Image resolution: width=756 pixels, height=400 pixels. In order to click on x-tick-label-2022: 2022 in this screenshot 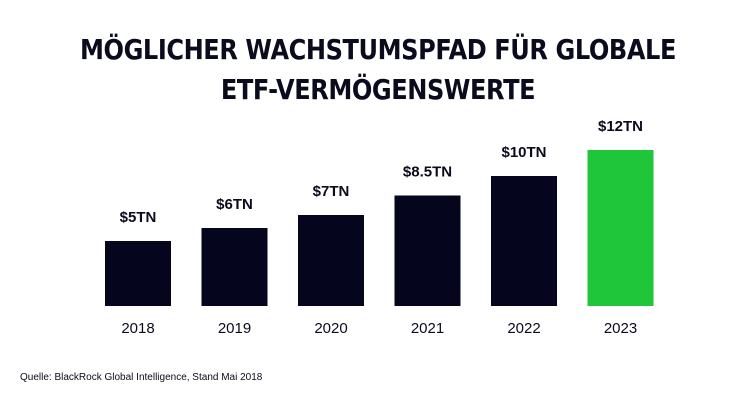, I will do `click(523, 328)`.